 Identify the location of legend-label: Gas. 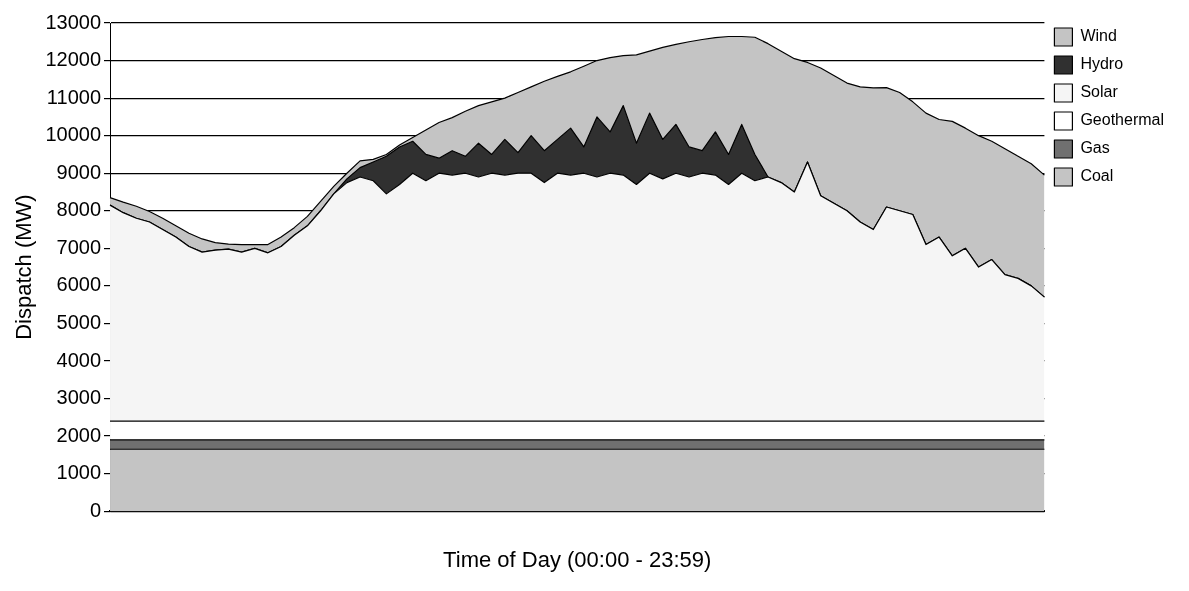
(1095, 148).